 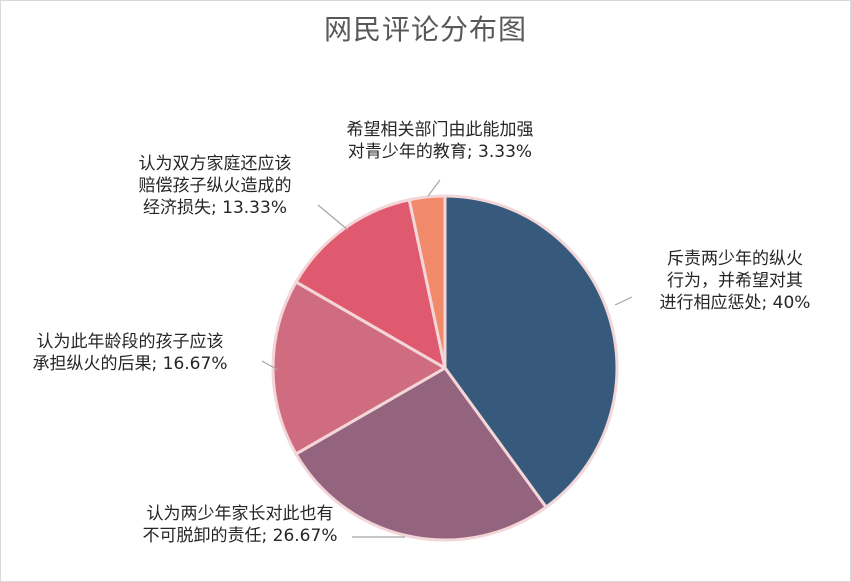 What do you see at coordinates (215, 186) in the screenshot?
I see `slice-label: 认为双方家庭还应该赔偿孩子纵火造成的经济损失; 13.33%` at bounding box center [215, 186].